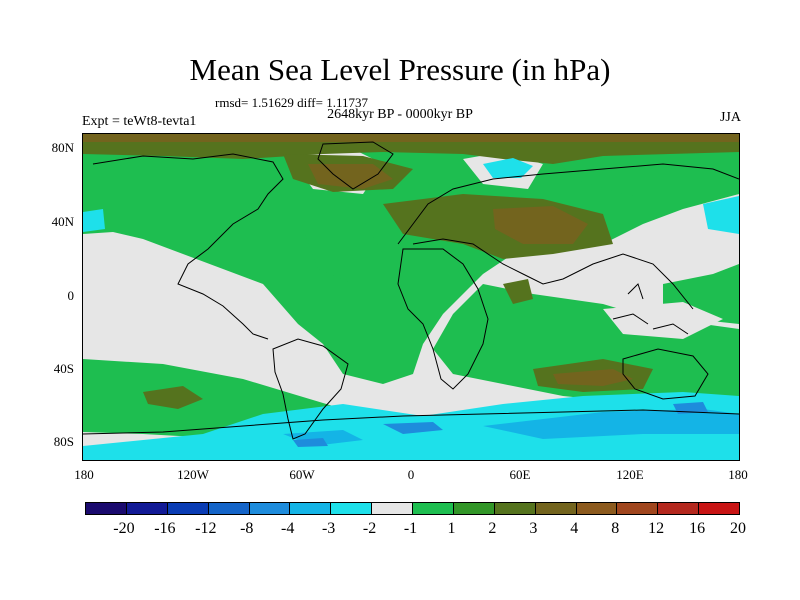 This screenshot has width=800, height=600. I want to click on season-label: JJA, so click(730, 117).